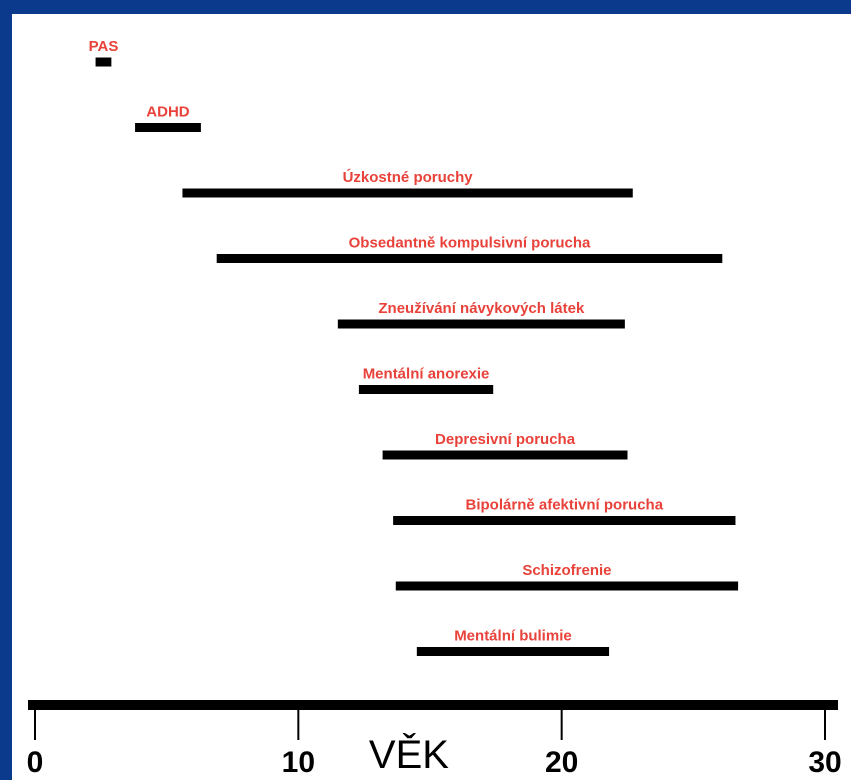 Image resolution: width=851 pixels, height=780 pixels. What do you see at coordinates (565, 505) in the screenshot?
I see `range-label: Bipolárně afektivní porucha` at bounding box center [565, 505].